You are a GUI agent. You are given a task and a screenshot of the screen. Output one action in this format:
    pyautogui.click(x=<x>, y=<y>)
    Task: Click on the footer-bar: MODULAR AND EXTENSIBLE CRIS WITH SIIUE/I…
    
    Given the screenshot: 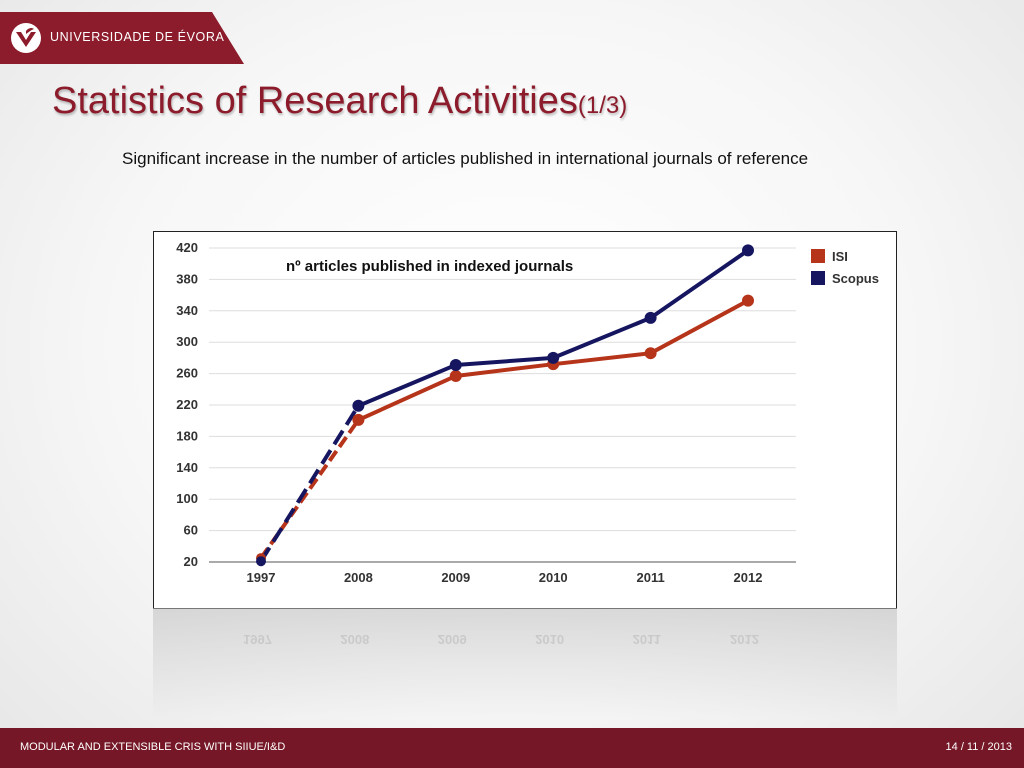 What is the action you would take?
    pyautogui.click(x=512, y=748)
    